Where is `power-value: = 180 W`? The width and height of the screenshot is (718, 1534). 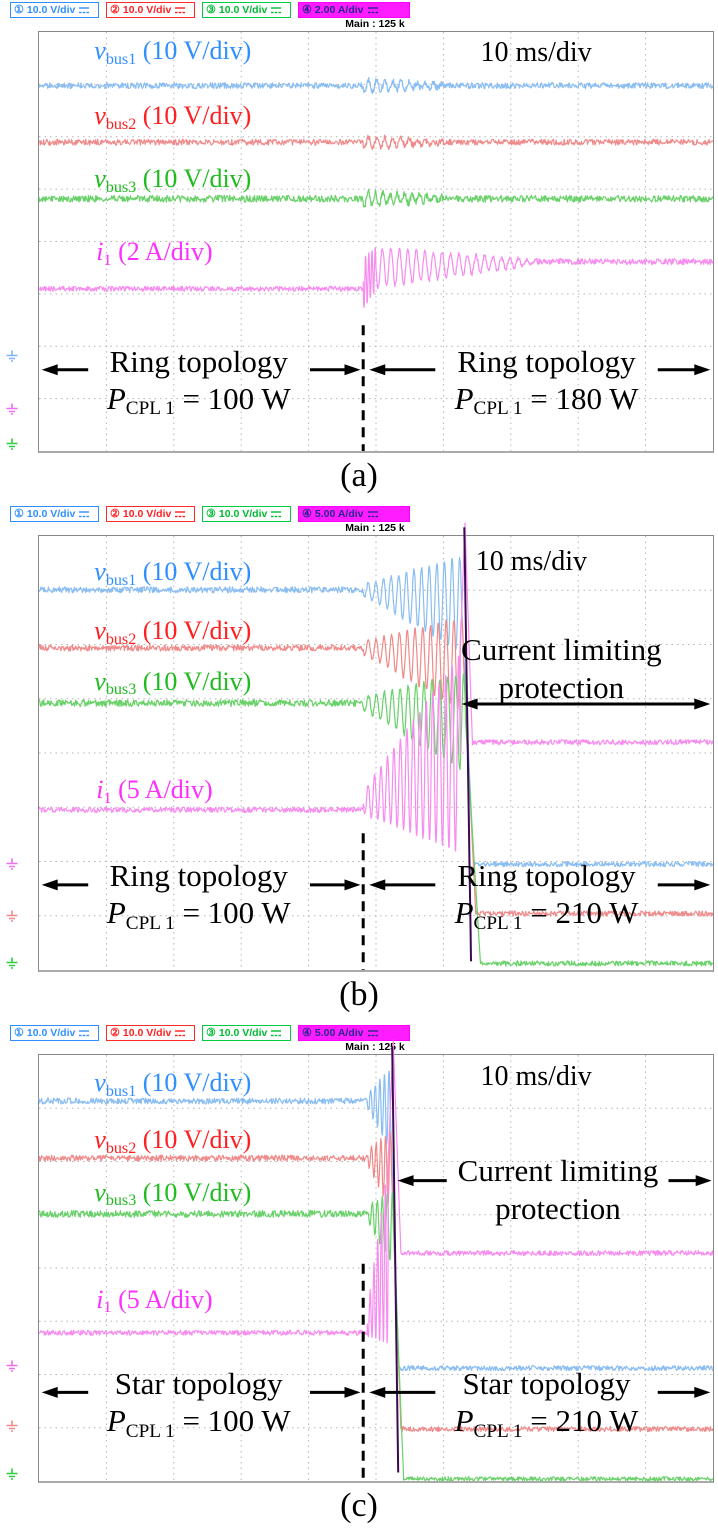 power-value: = 180 W is located at coordinates (580, 398).